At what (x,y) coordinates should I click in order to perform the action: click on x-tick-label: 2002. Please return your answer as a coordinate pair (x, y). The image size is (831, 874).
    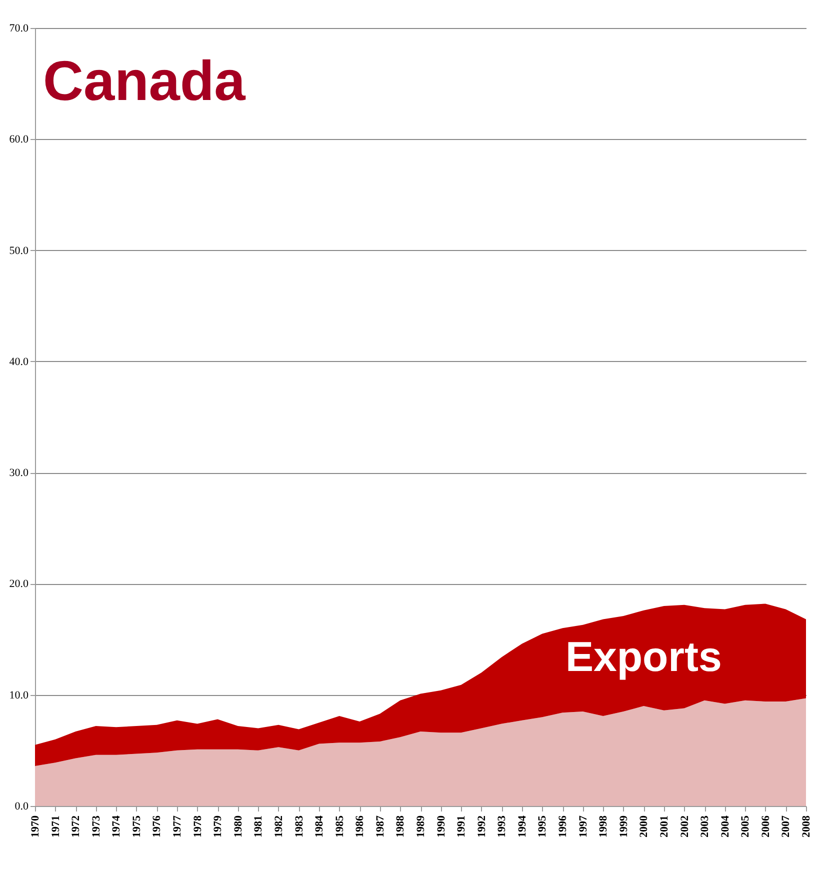
    Looking at the image, I should click on (684, 826).